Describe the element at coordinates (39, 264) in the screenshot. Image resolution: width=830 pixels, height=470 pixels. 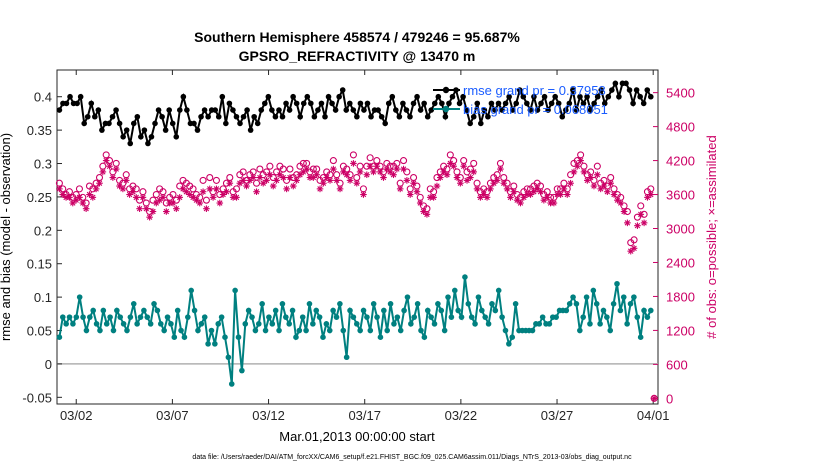
I see `left-tick-label: 0.15` at that location.